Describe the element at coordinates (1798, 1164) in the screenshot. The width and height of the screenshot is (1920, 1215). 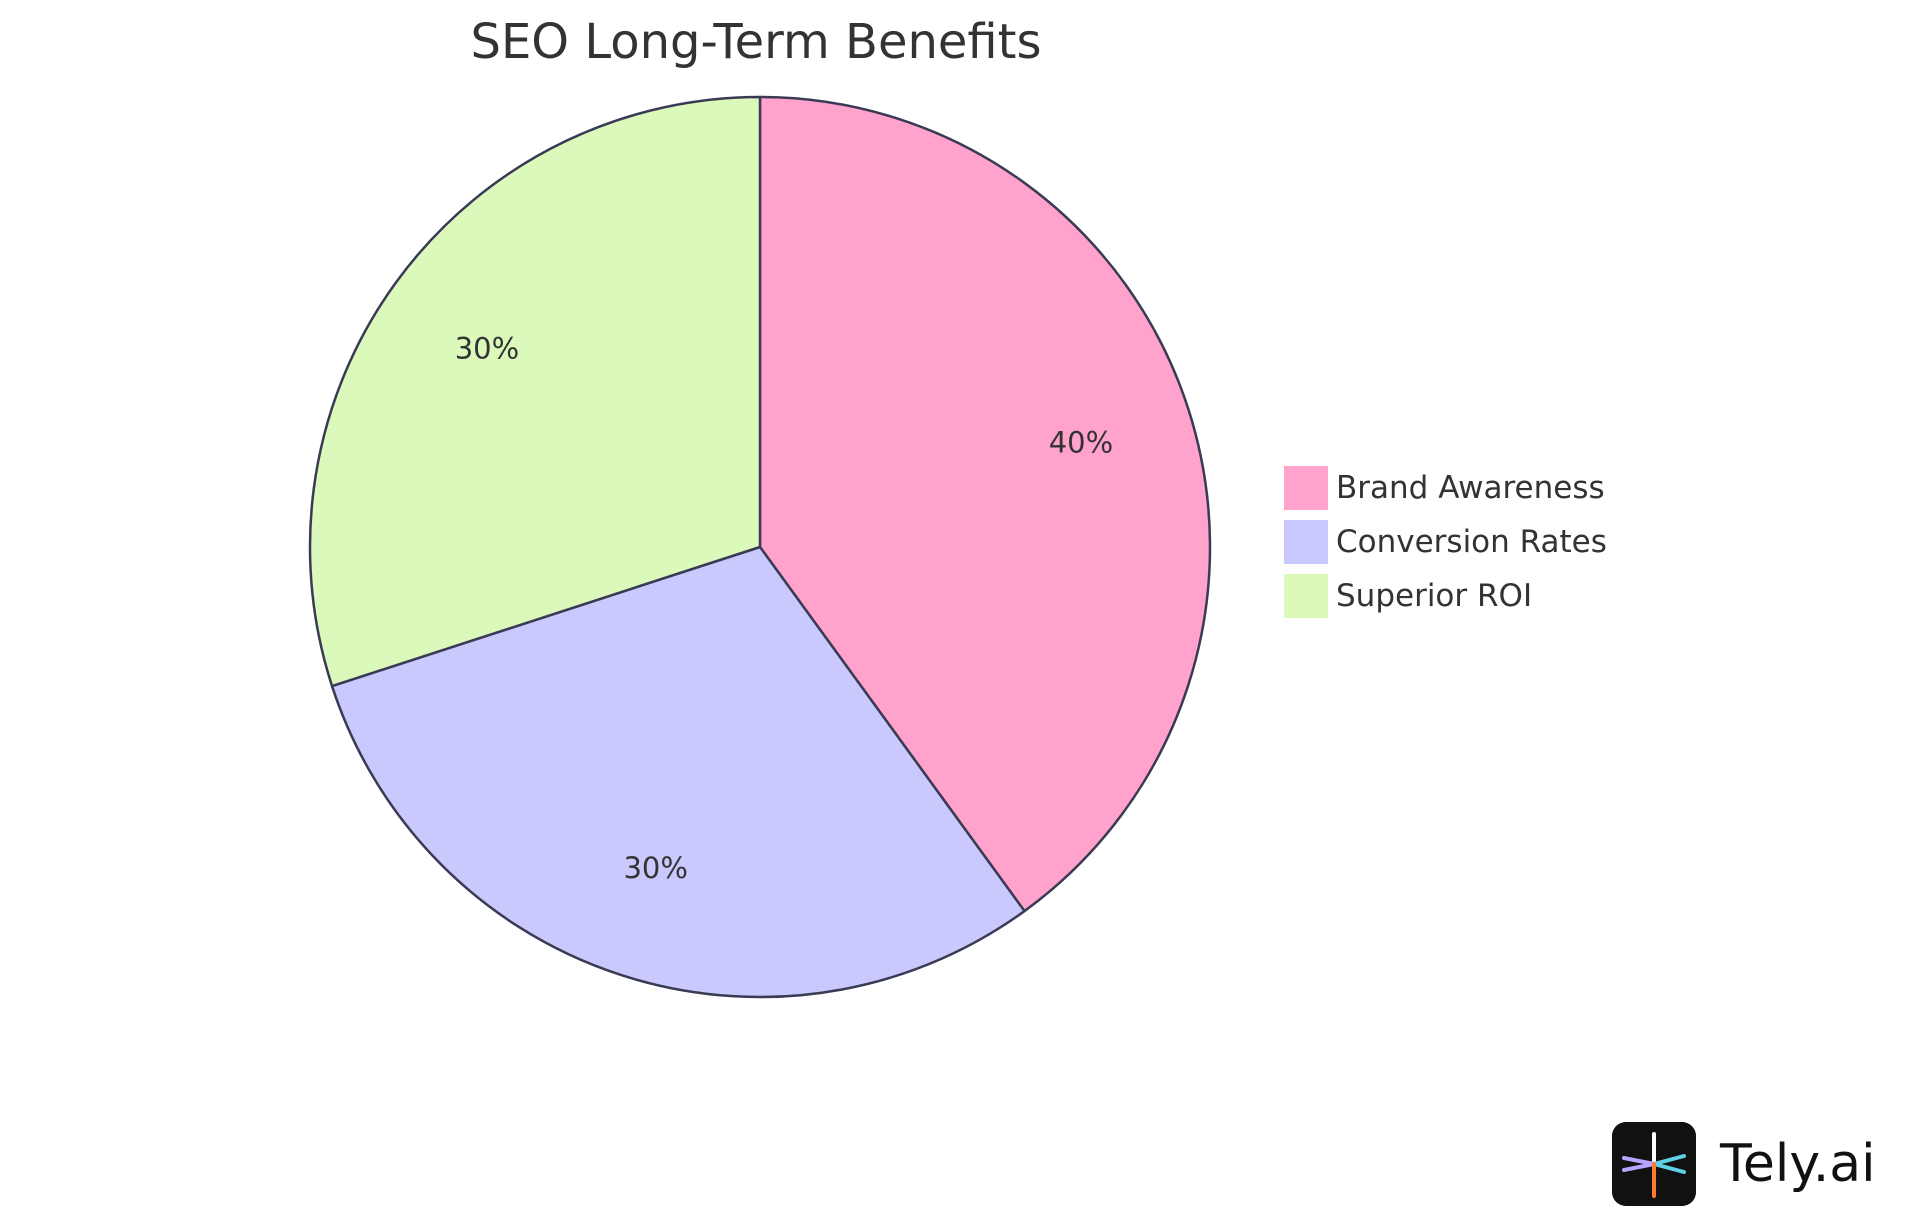
I see `brand-name: Tely.ai` at that location.